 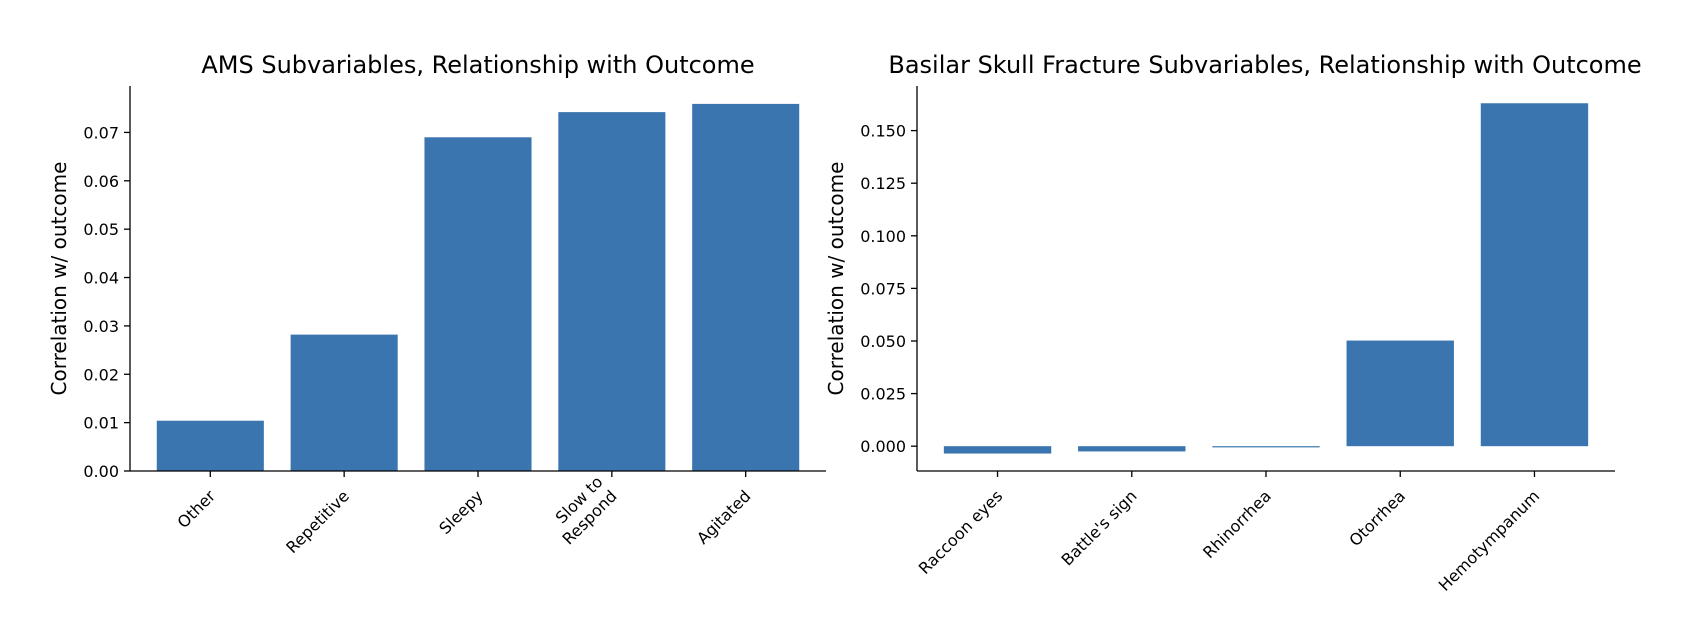 What do you see at coordinates (101, 374) in the screenshot?
I see `y-tick-label: 0.02` at bounding box center [101, 374].